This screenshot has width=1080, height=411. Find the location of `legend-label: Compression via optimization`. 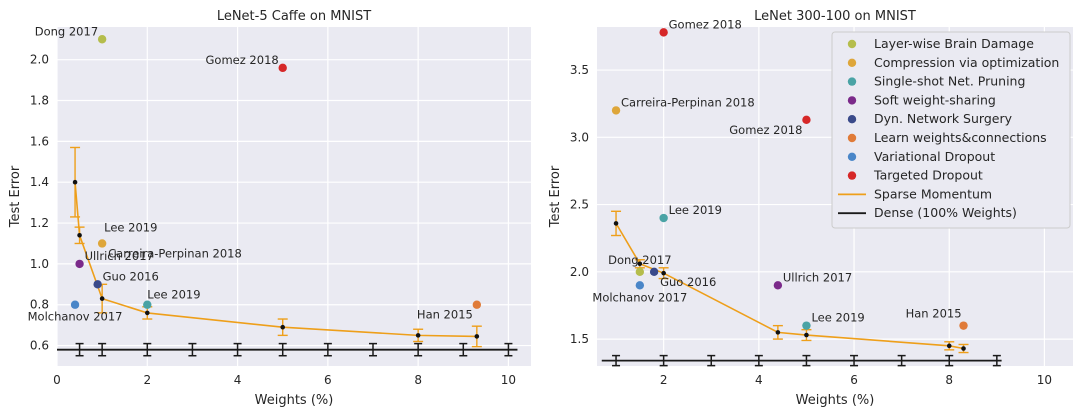

legend-label: Compression via optimization is located at coordinates (966, 62).